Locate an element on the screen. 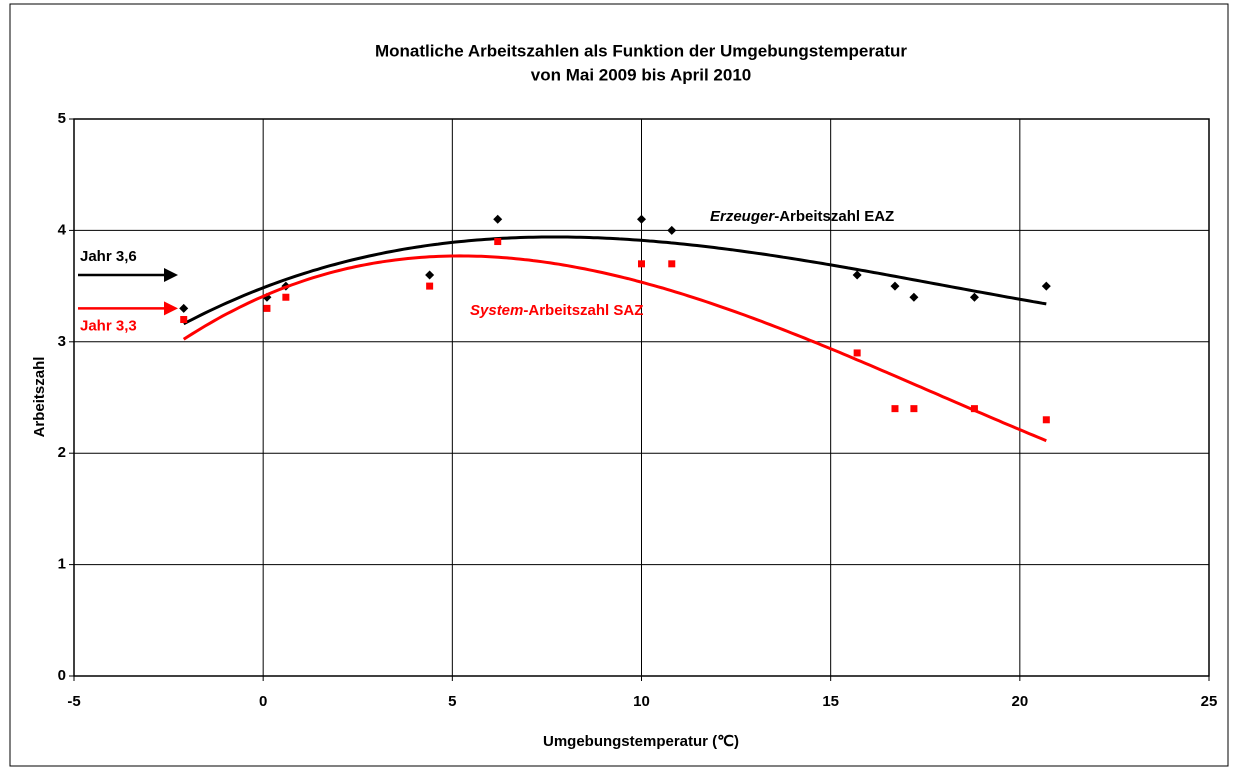 Image resolution: width=1237 pixels, height=770 pixels. chart-subtitle: von Mai 2009 bis April 2010 is located at coordinates (641, 74).